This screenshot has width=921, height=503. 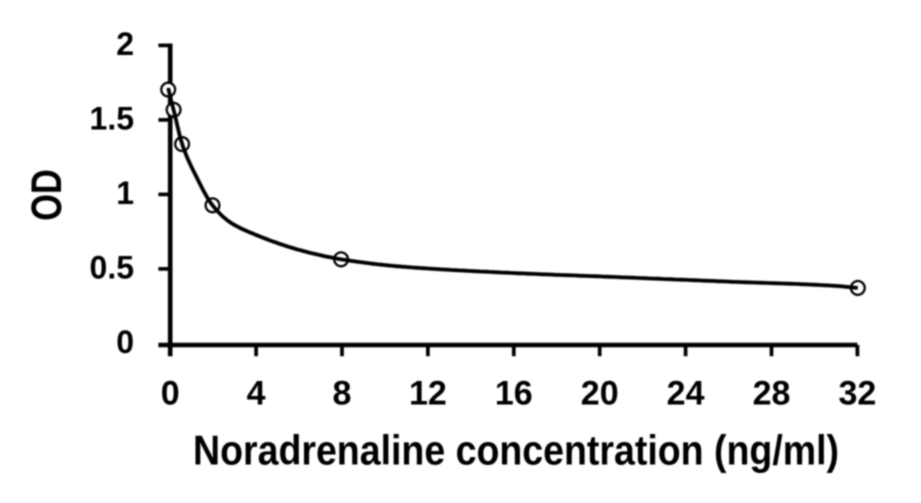 I want to click on svg-text: OD, so click(x=47, y=195).